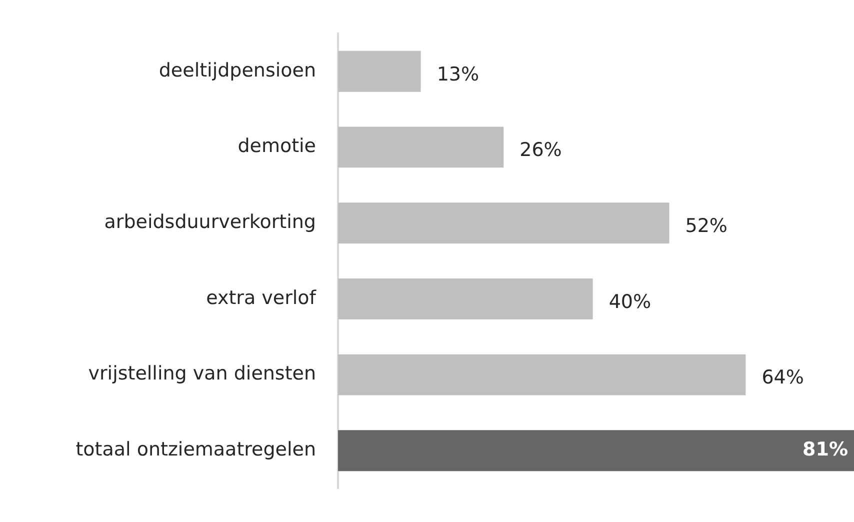  What do you see at coordinates (277, 146) in the screenshot?
I see `y-tick-label: demotie` at bounding box center [277, 146].